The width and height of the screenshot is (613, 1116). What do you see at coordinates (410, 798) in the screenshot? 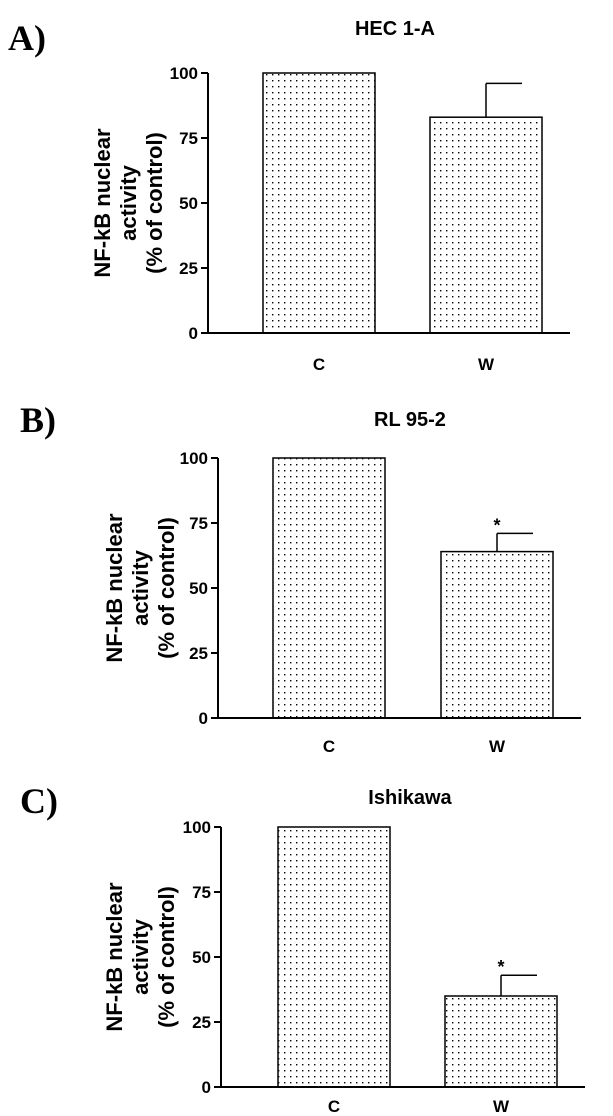
I see `chart-title: Ishikawa` at bounding box center [410, 798].